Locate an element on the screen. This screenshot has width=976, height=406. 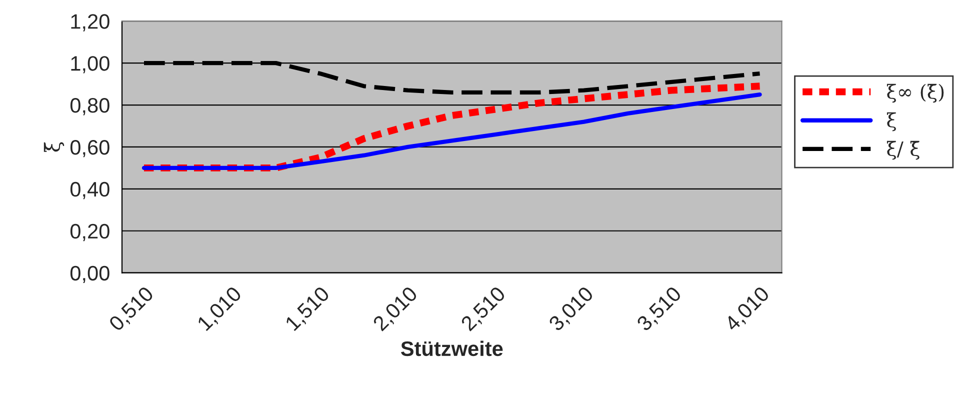
legend-label: ξ is located at coordinates (891, 122).